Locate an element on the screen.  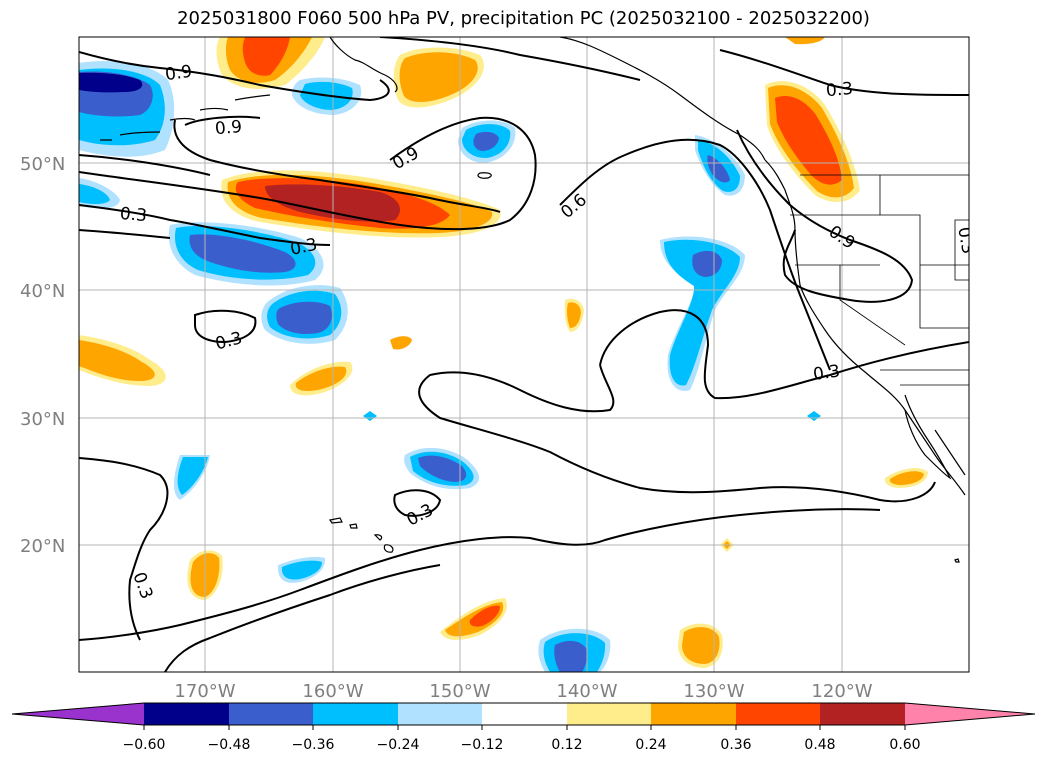
colorbar-tick-label: −0.60 is located at coordinates (144, 745).